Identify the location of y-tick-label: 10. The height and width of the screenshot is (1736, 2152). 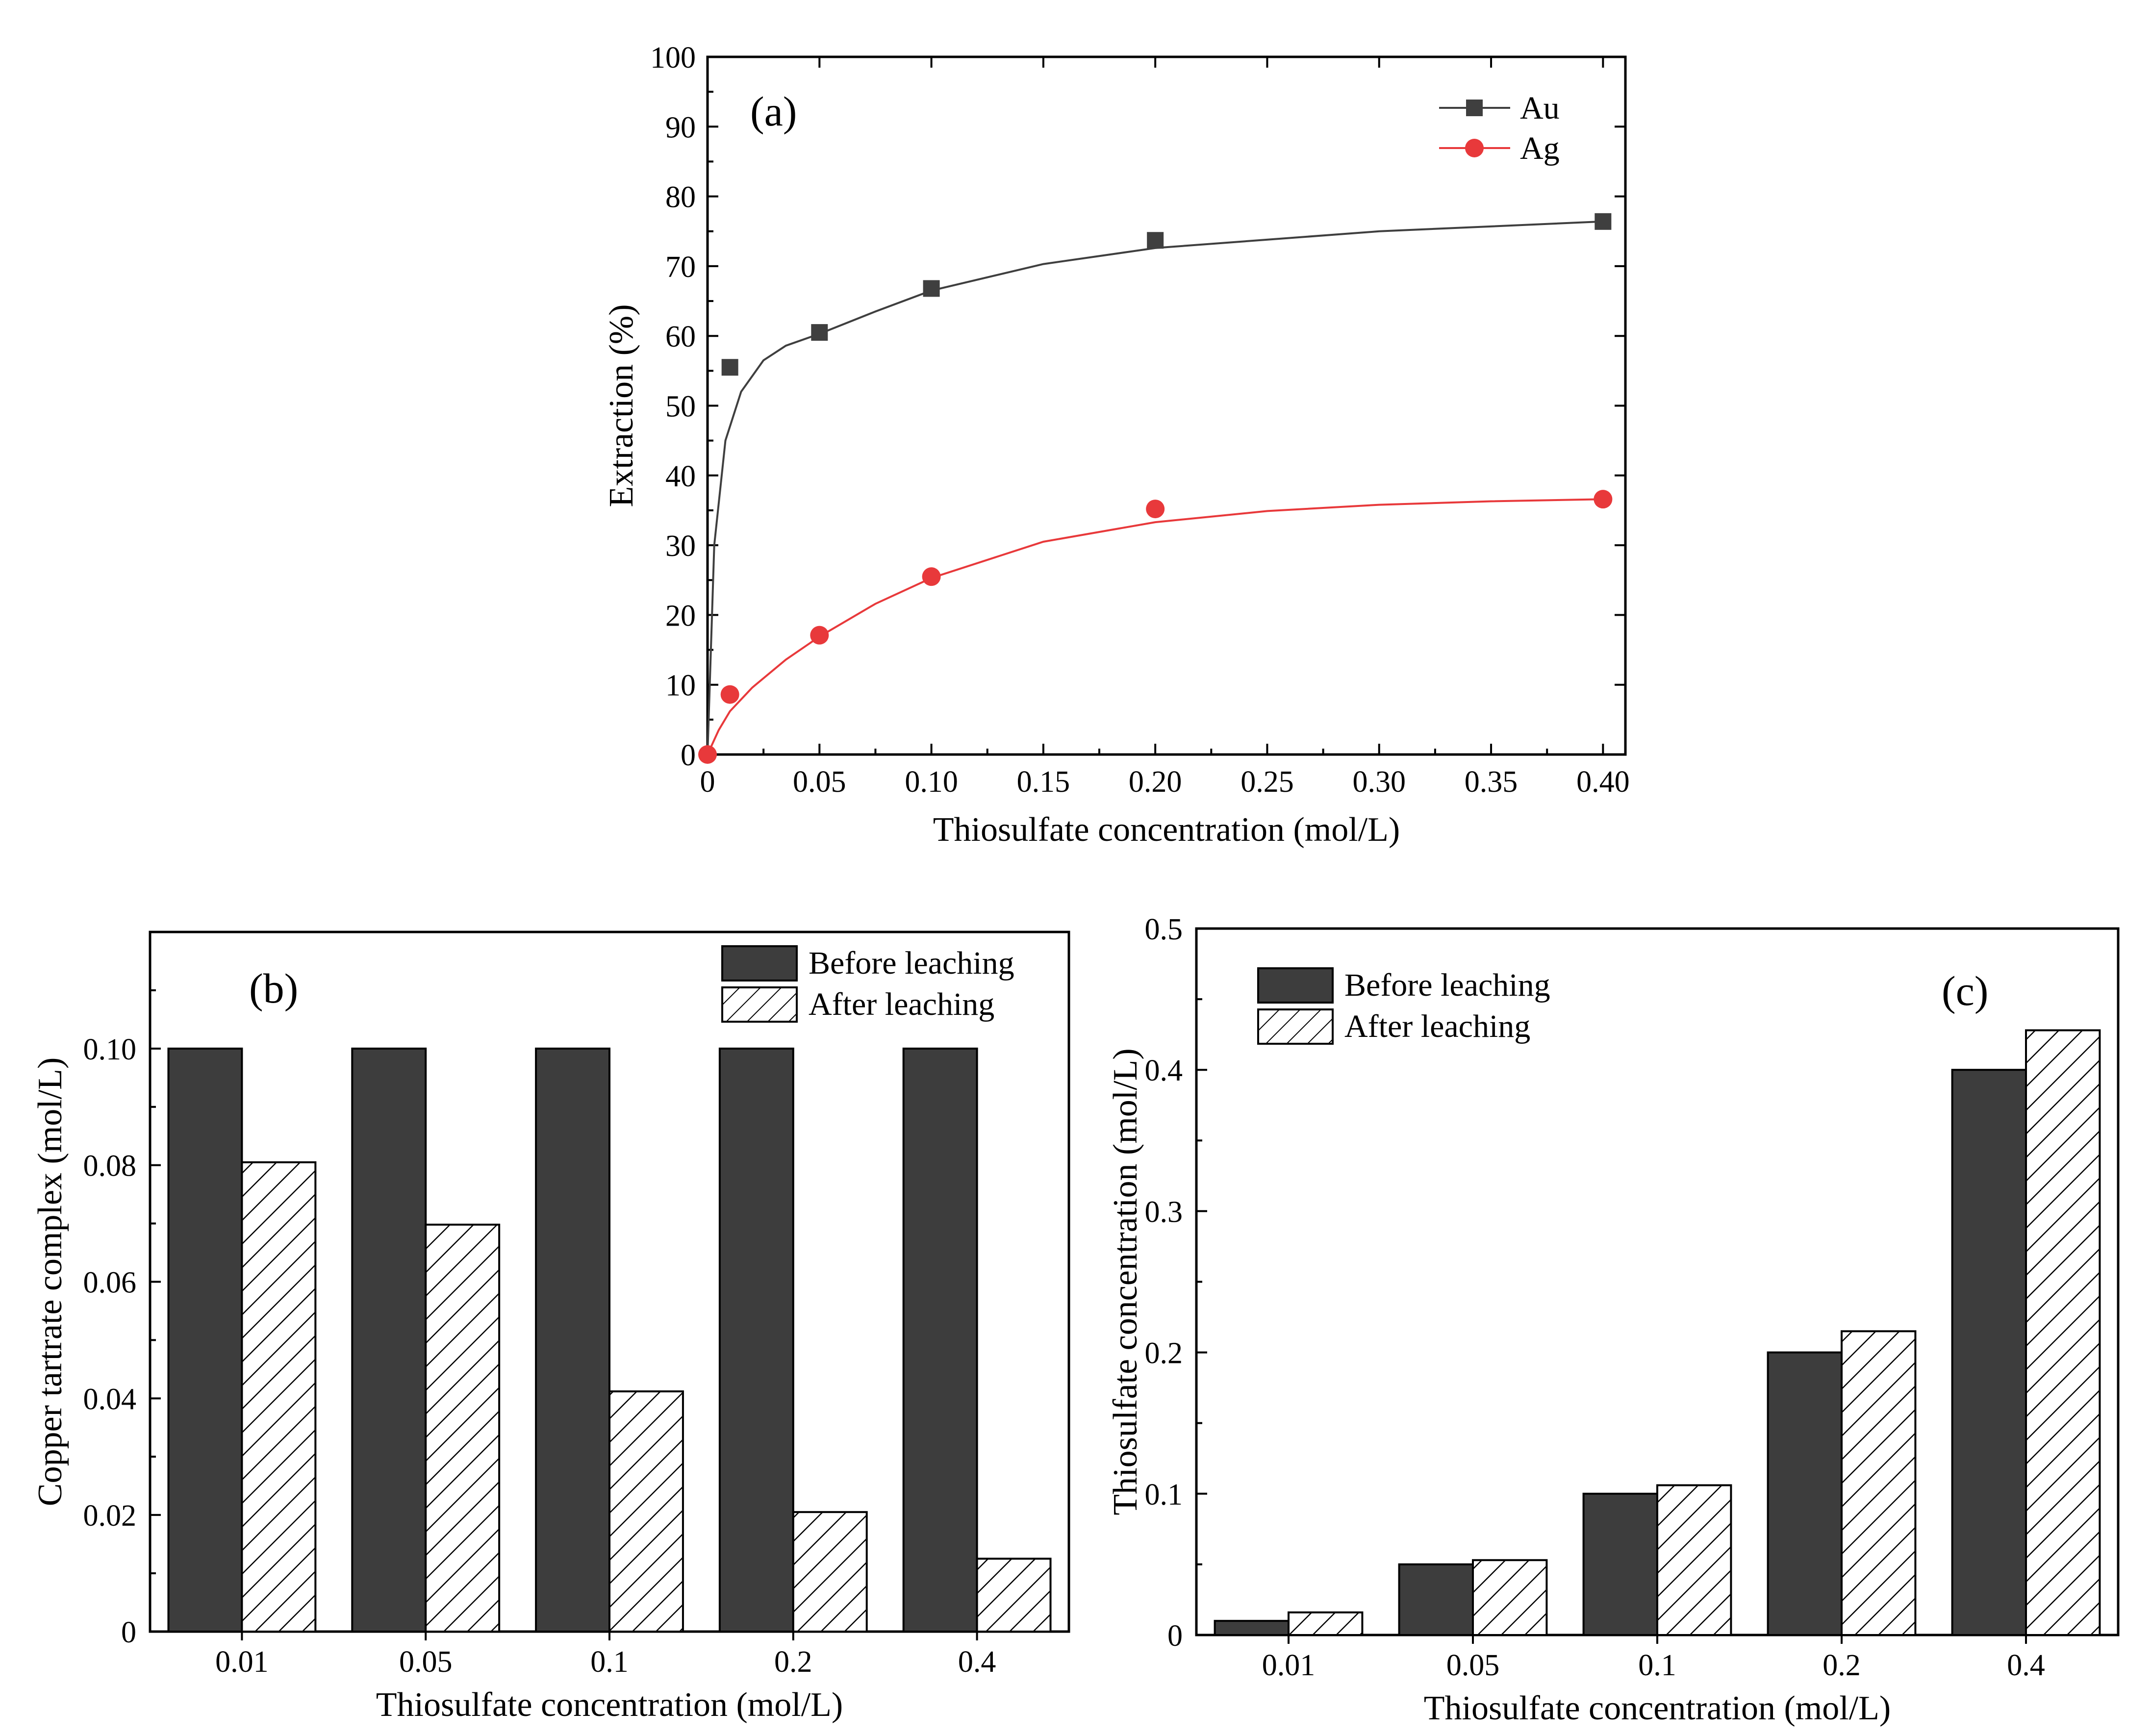
(680, 686).